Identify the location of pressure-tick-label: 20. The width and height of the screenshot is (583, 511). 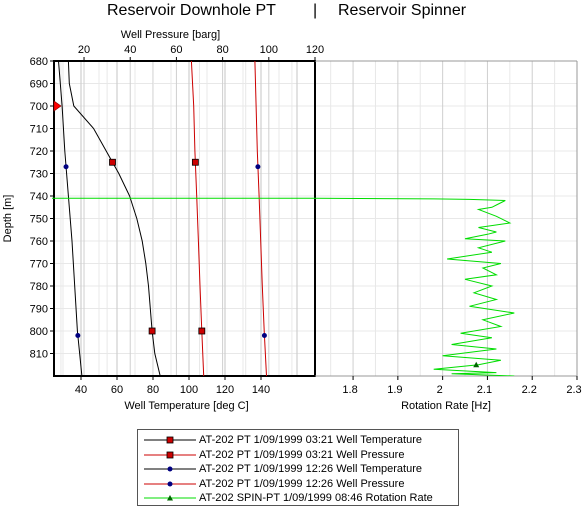
(84, 50).